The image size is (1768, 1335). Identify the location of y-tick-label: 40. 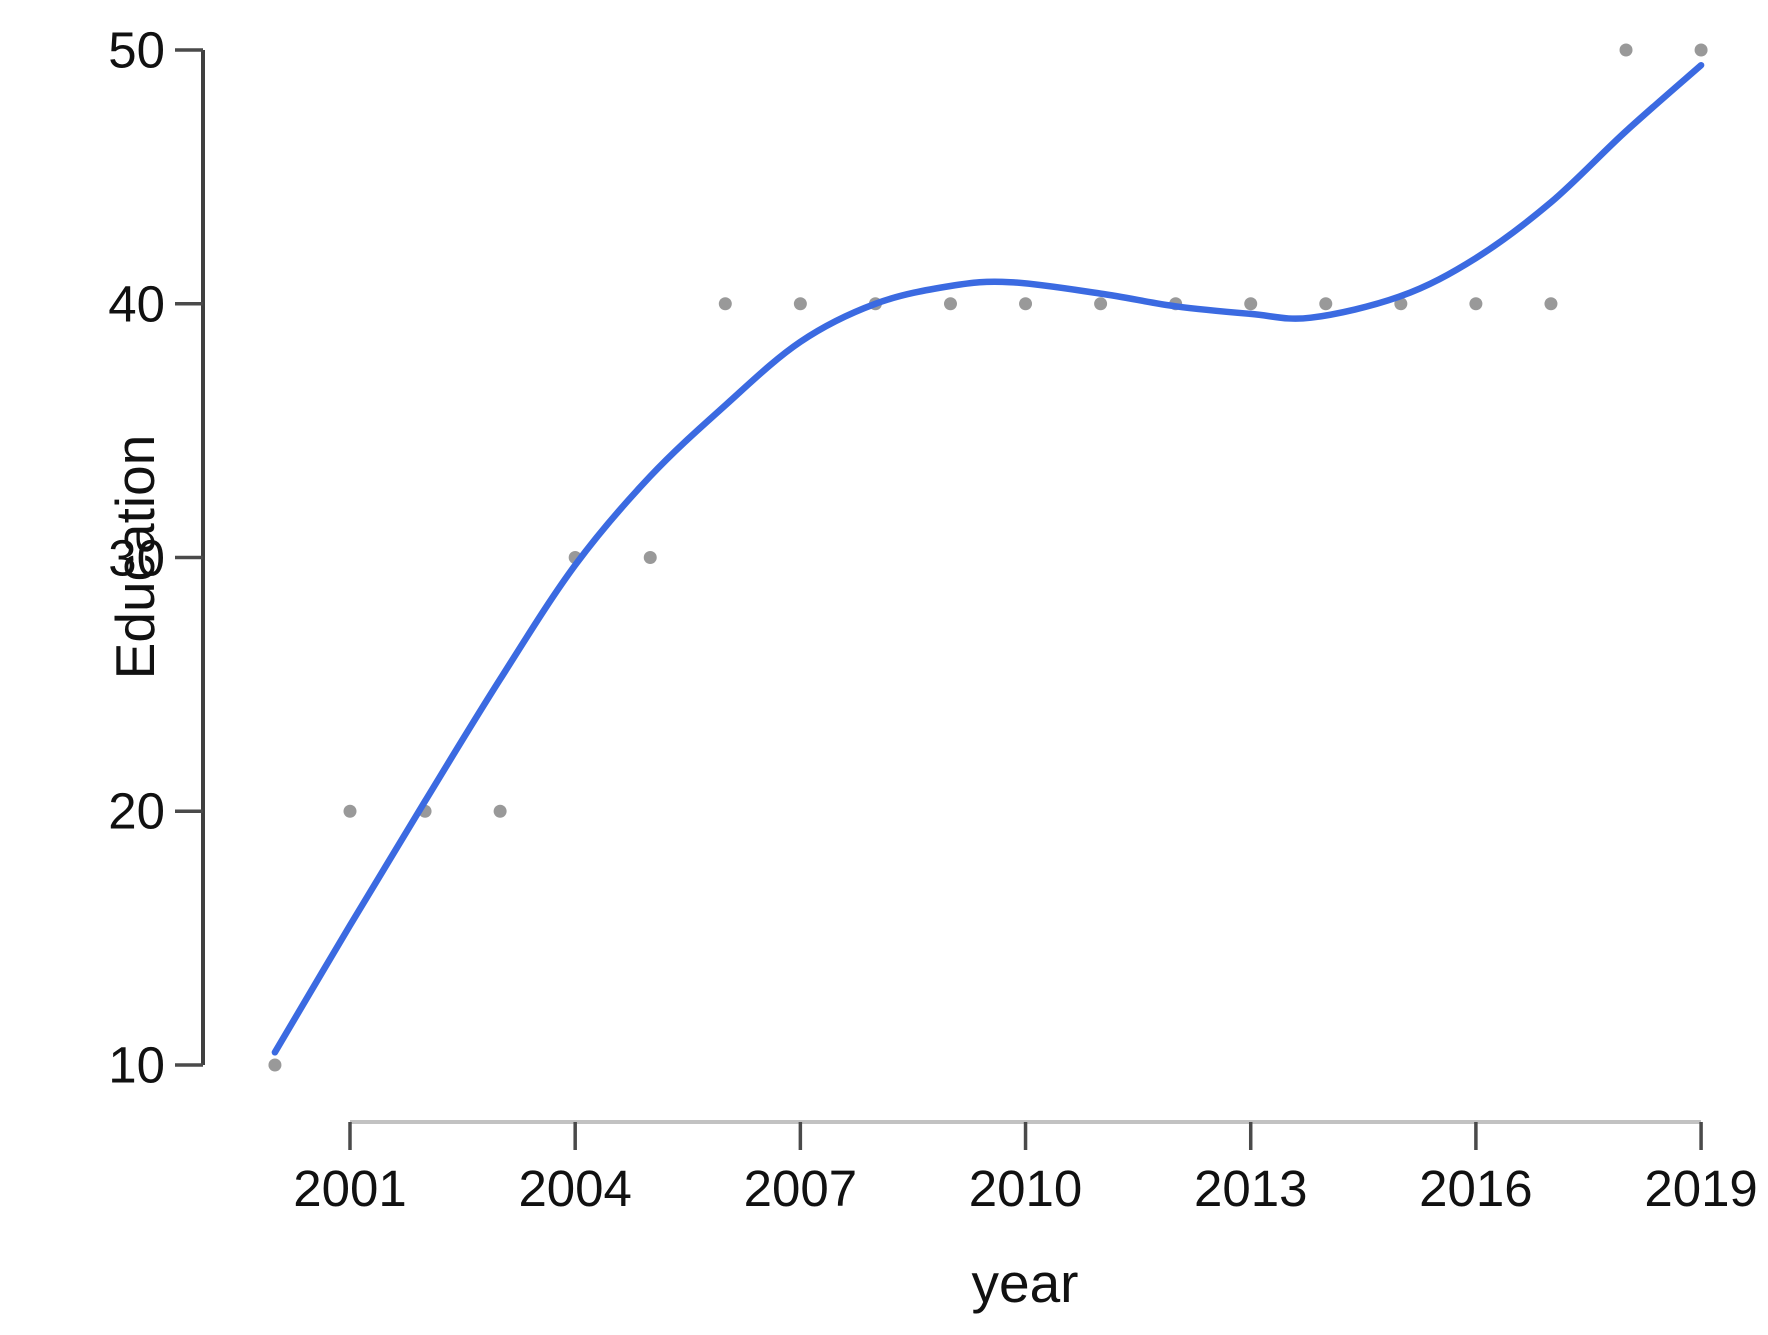
(136, 304).